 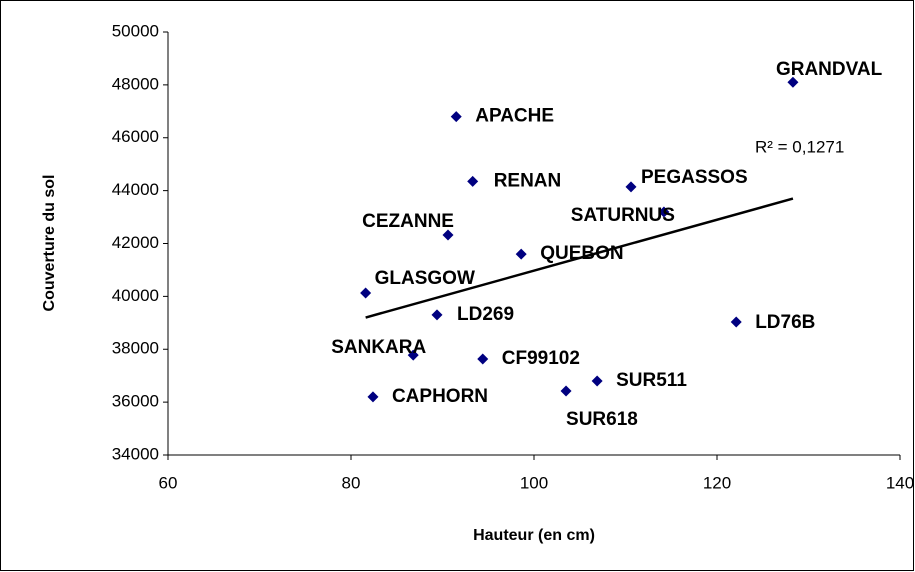 I want to click on point-label: SATURNUS, so click(x=623, y=215).